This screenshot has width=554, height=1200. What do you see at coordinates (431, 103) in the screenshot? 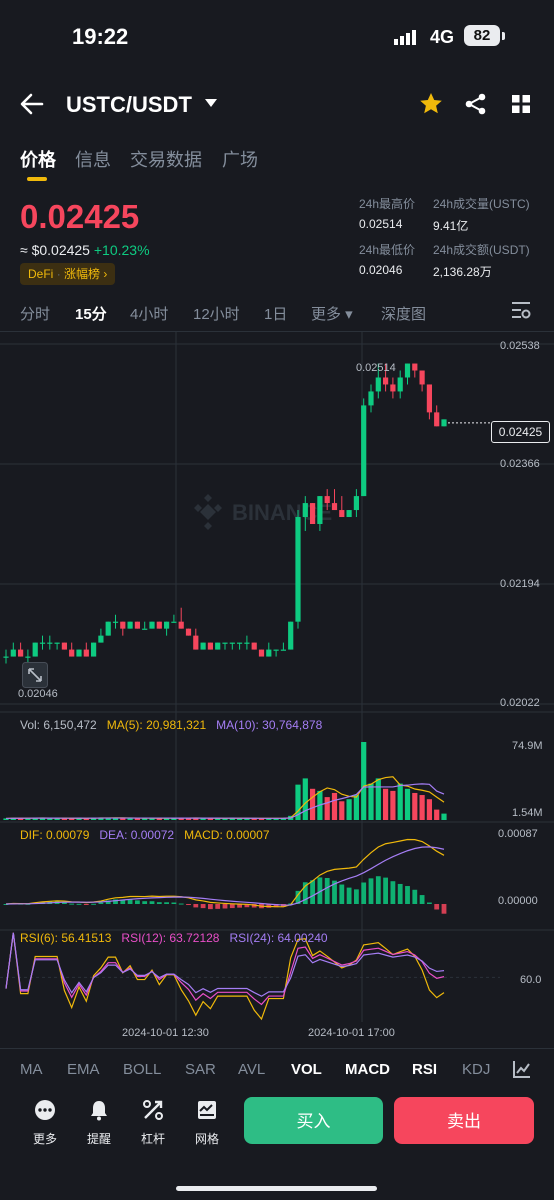
I see `star-icon` at bounding box center [431, 103].